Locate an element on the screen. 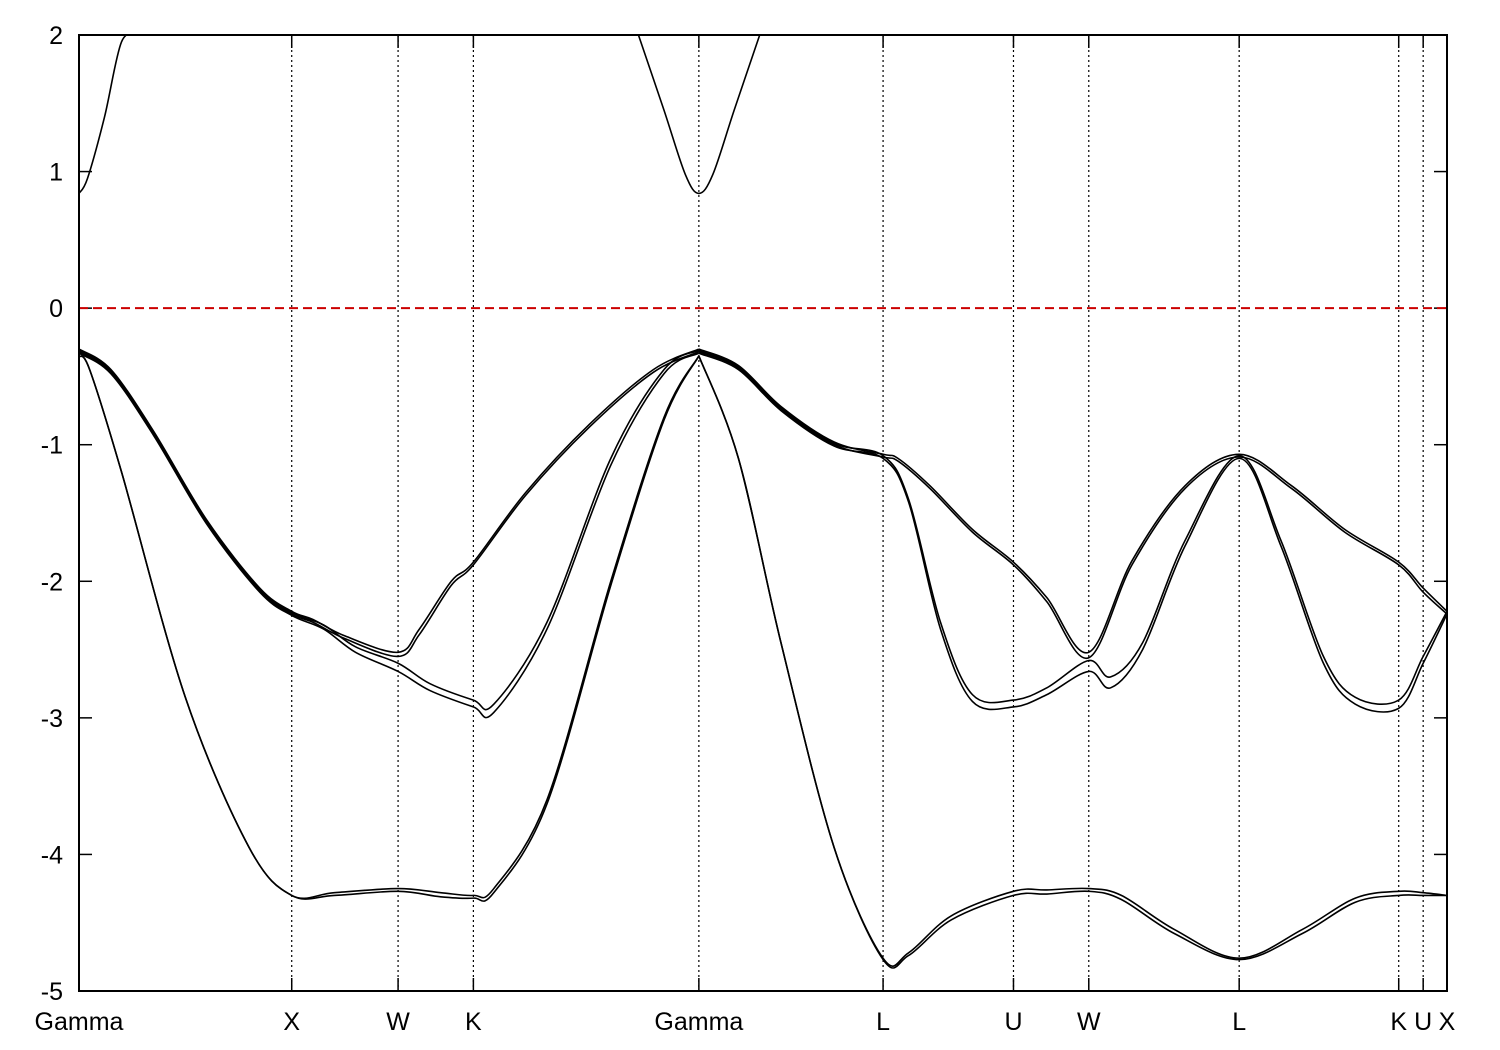 The image size is (1500, 1050). y-tick-labels: 2 1 0 -1 -2 -3 -4 -5 is located at coordinates (52, 514).